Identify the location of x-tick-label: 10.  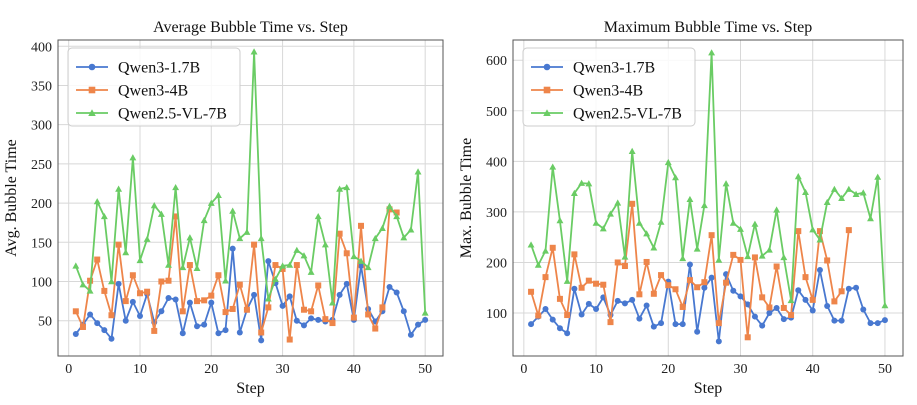
(596, 369).